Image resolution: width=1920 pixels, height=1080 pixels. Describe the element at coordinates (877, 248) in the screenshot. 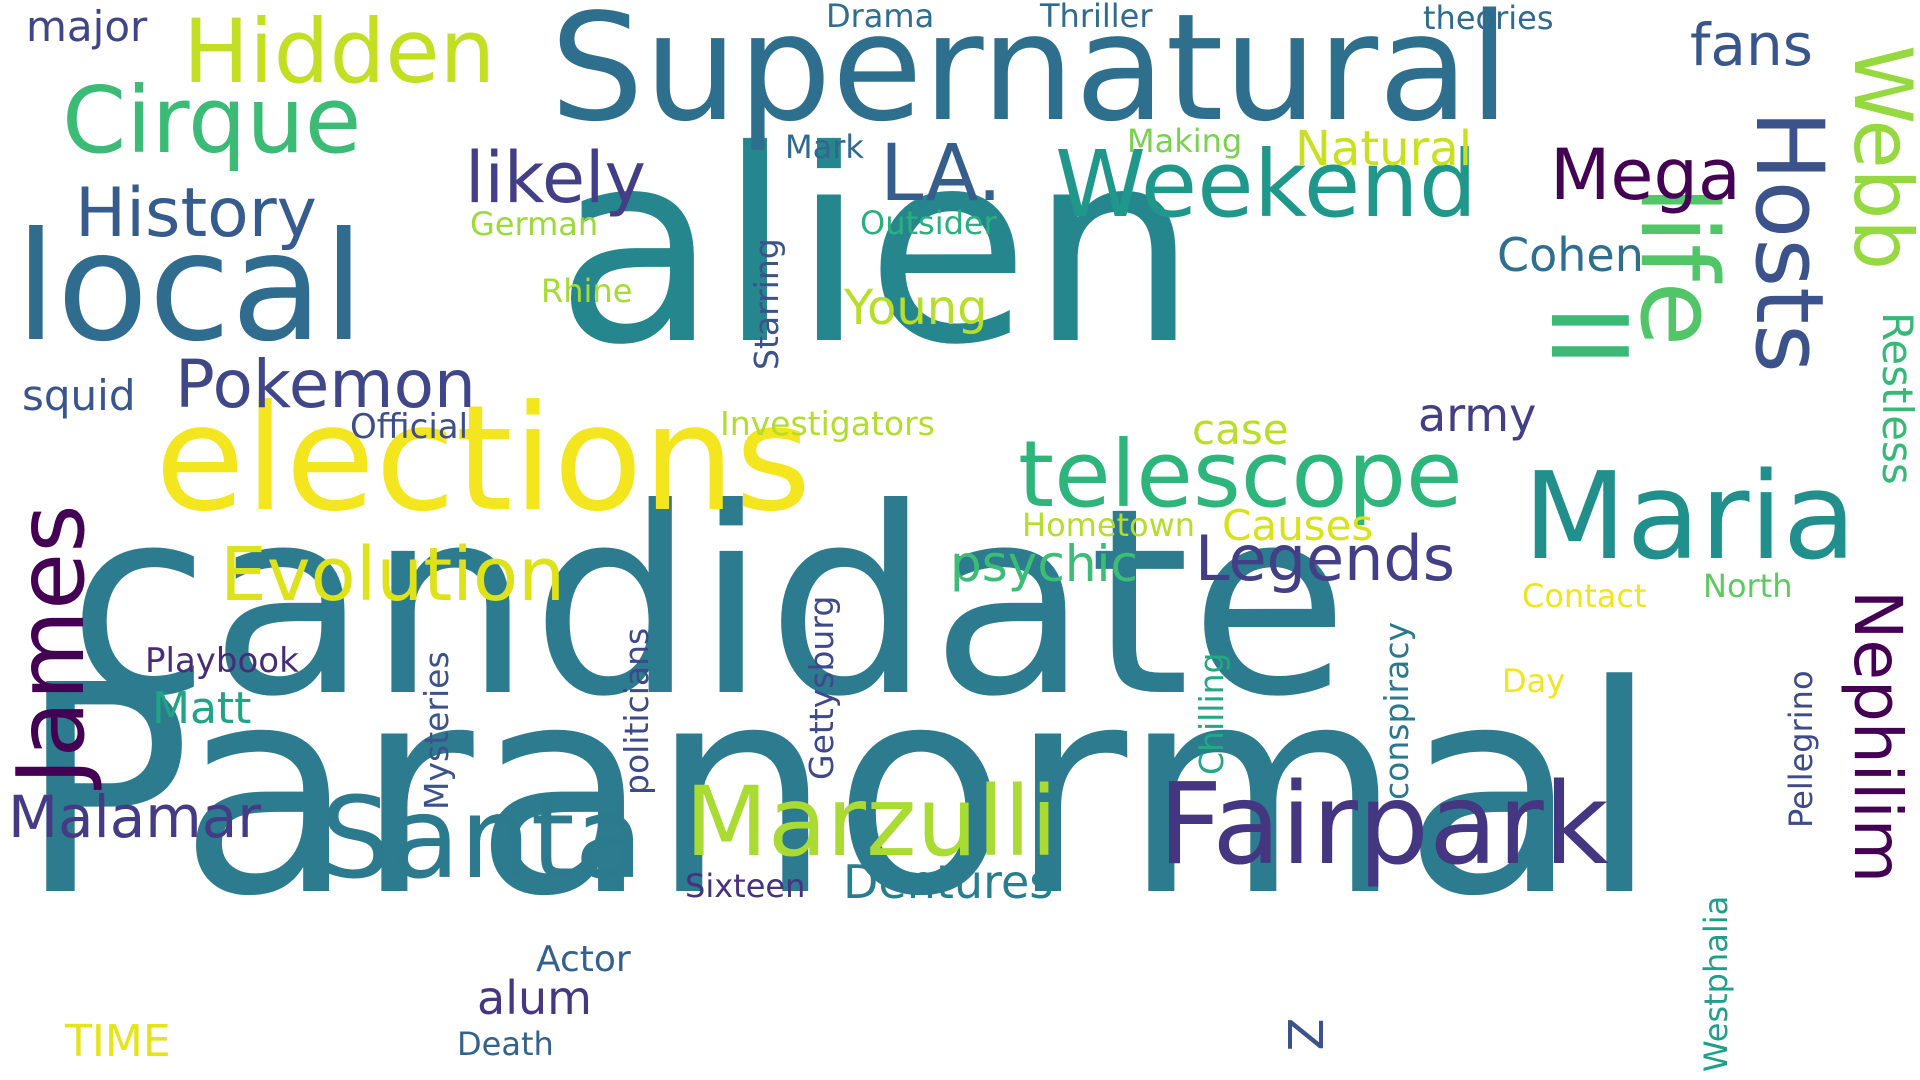

I see `word-alien: alien` at that location.